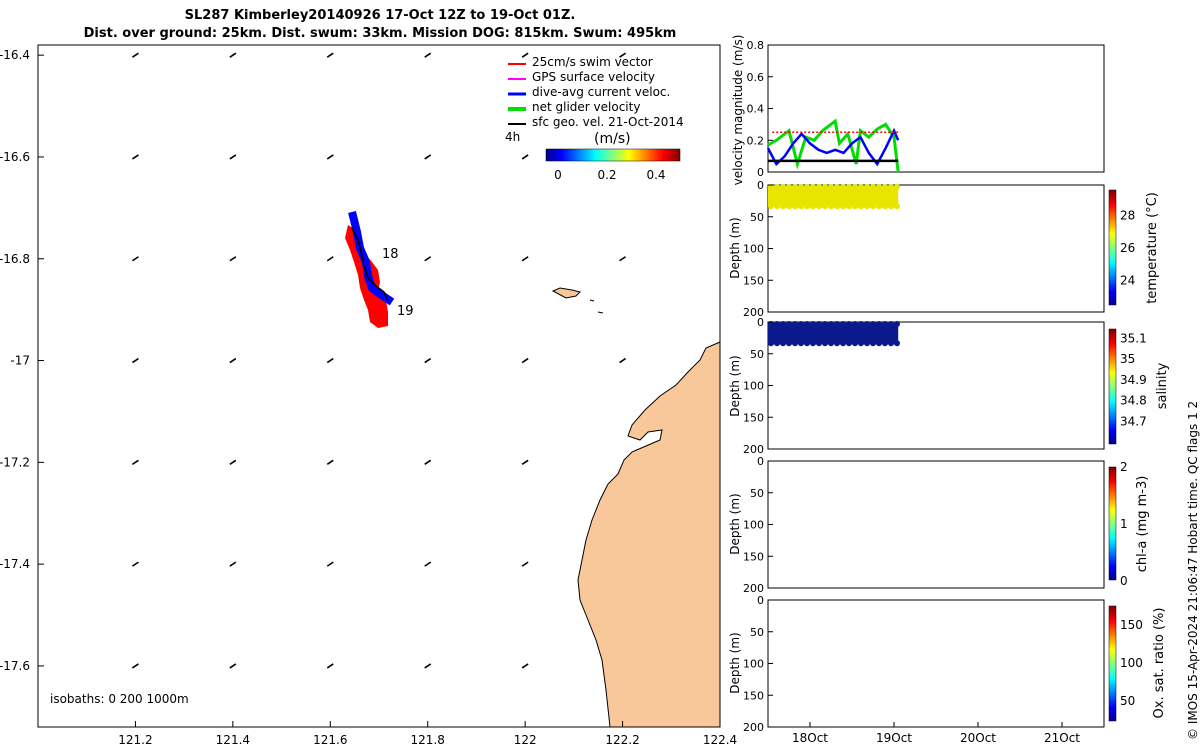 Image resolution: width=1200 pixels, height=750 pixels. What do you see at coordinates (592, 62) in the screenshot?
I see `legend-label-swim: 25cm/s swim vector` at bounding box center [592, 62].